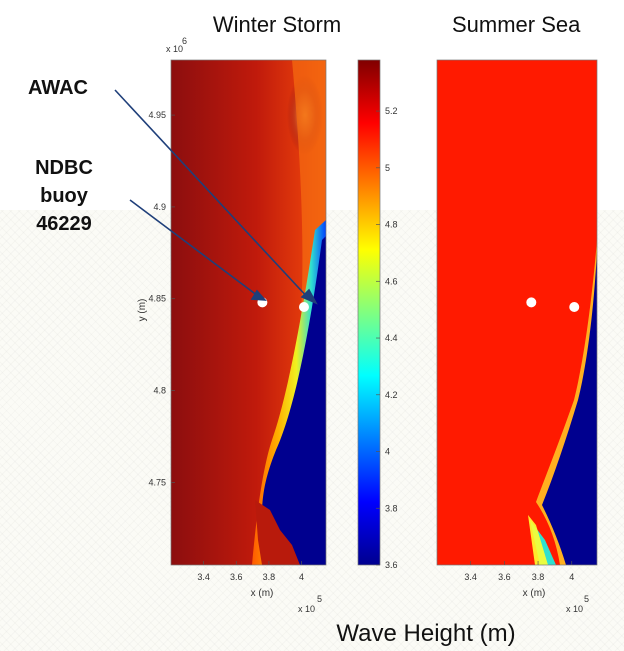  What do you see at coordinates (157, 482) in the screenshot?
I see `y-tick-label: 4.75` at bounding box center [157, 482].